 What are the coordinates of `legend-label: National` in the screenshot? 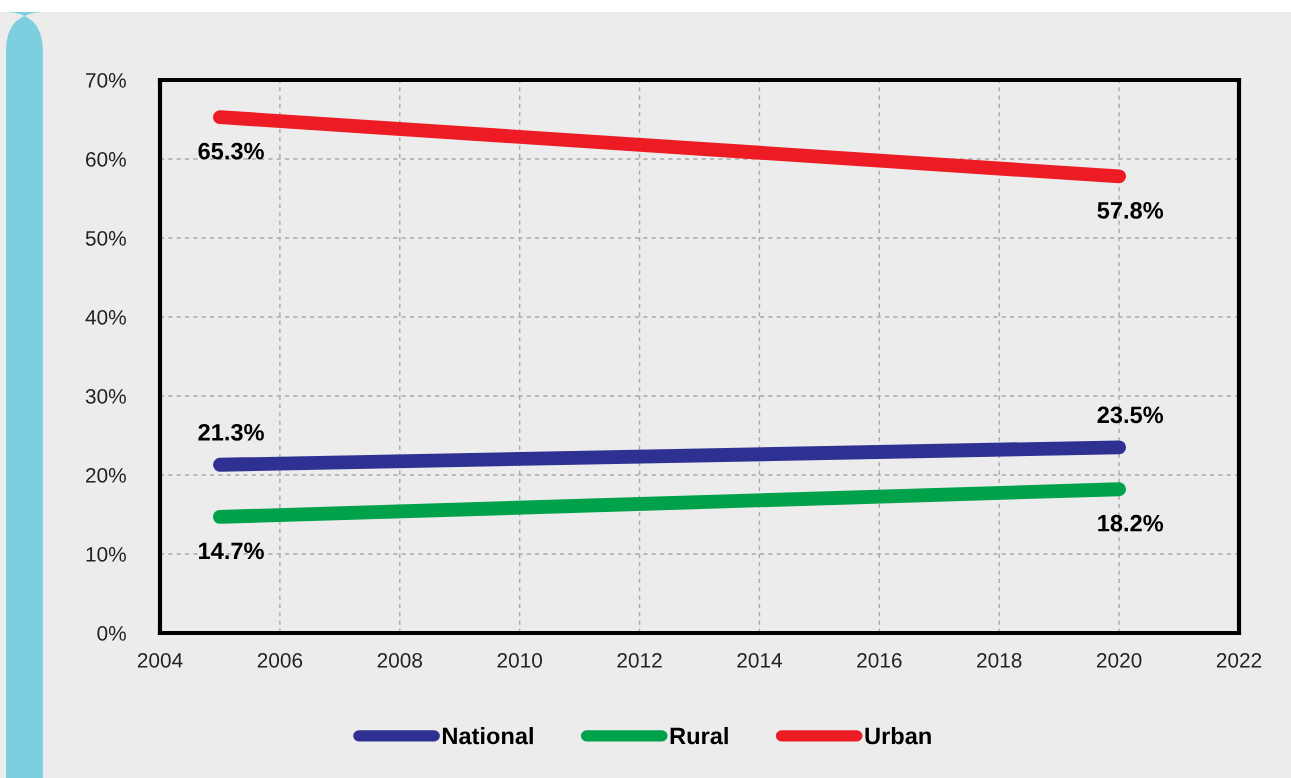 It's located at (487, 735).